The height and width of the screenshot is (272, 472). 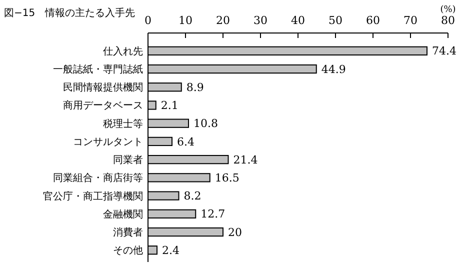 What do you see at coordinates (185, 141) in the screenshot?
I see `data-label: 6.4` at bounding box center [185, 141].